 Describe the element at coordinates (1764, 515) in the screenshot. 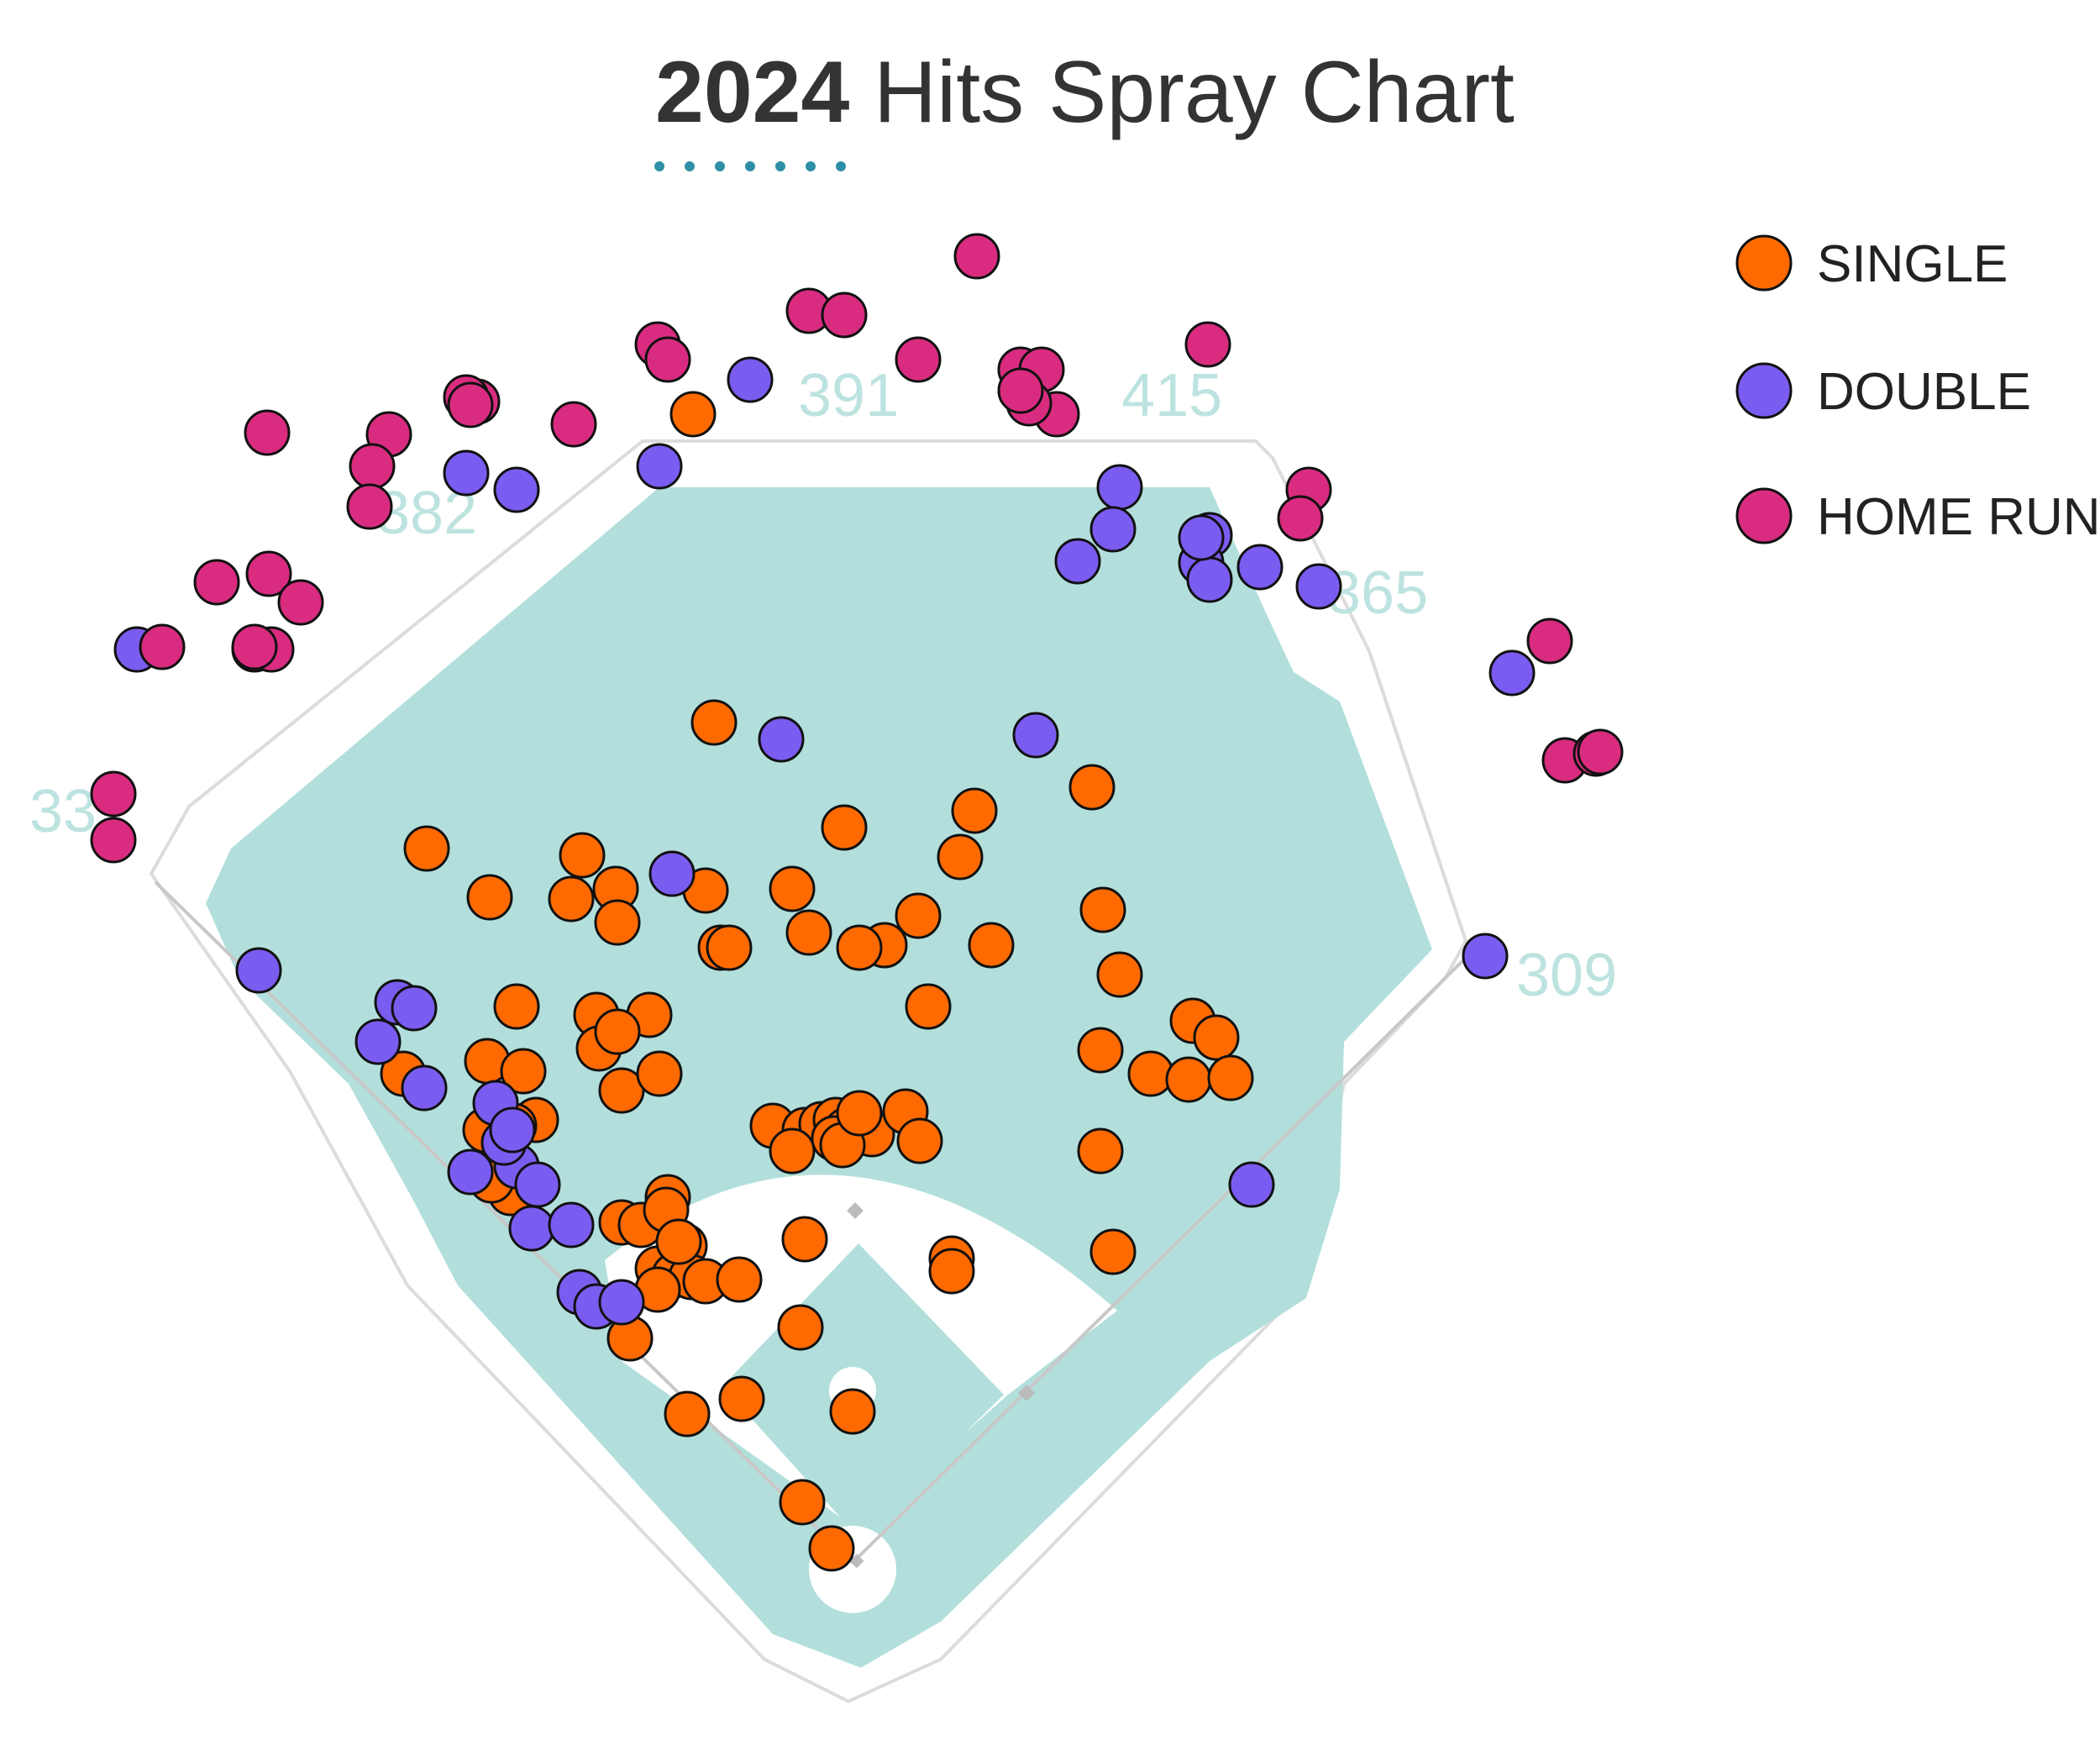

I see `legend-marker-home-run` at that location.